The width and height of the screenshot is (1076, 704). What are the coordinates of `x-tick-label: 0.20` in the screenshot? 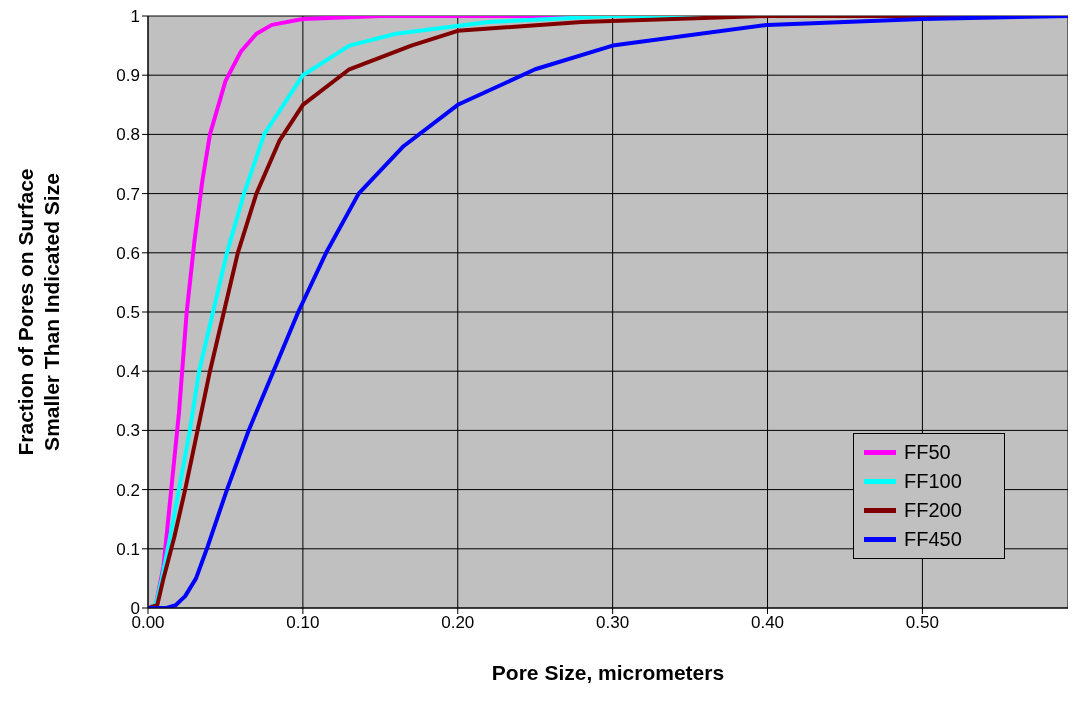 It's located at (458, 623).